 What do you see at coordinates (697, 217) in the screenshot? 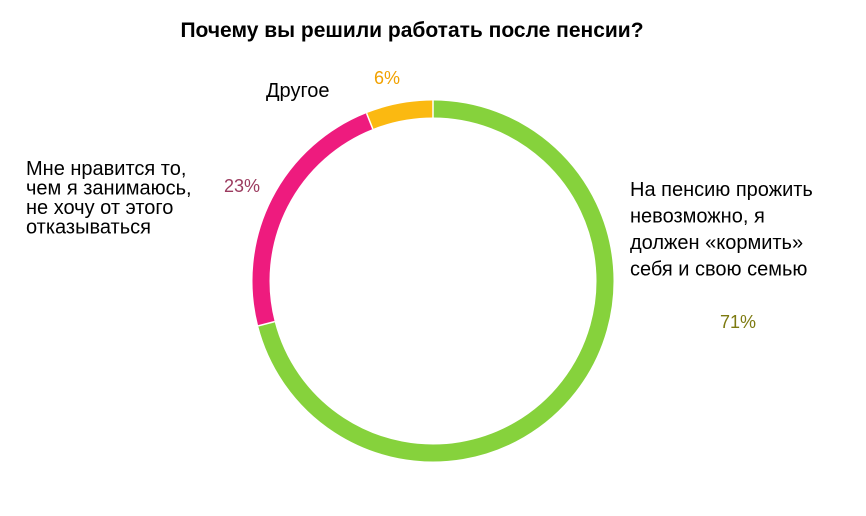
I see `slice-1-label-line: невозможно, я` at bounding box center [697, 217].